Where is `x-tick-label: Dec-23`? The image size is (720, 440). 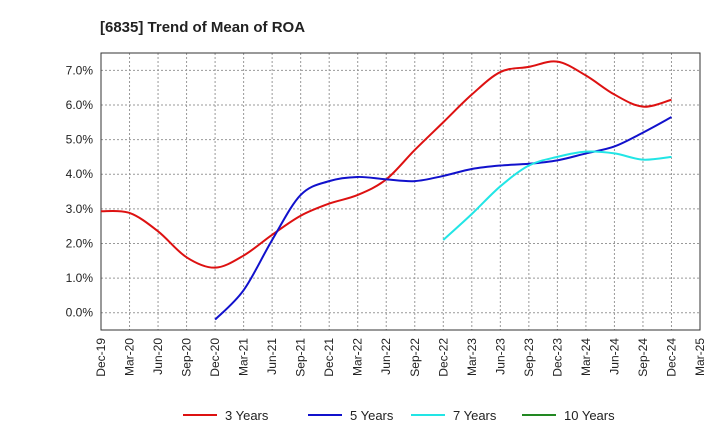 x-tick-label: Dec-23 is located at coordinates (557, 357).